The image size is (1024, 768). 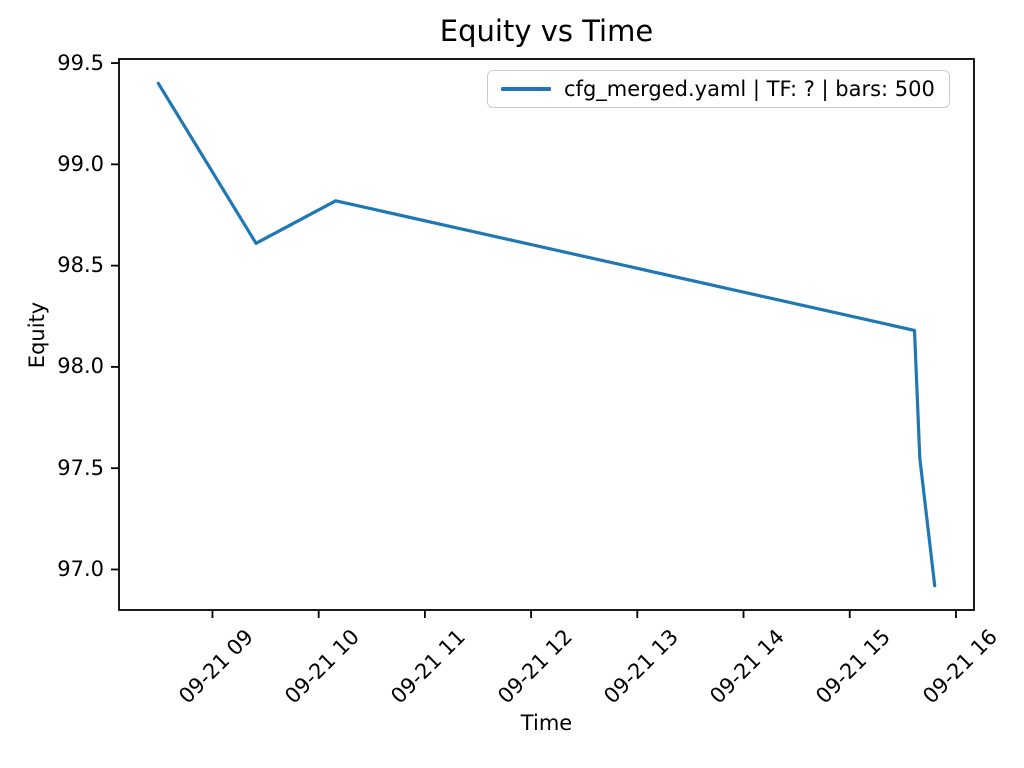 What do you see at coordinates (749, 88) in the screenshot?
I see `legend-entry-label: cfg_merged.yaml | TF: ? | bars: 500` at bounding box center [749, 88].